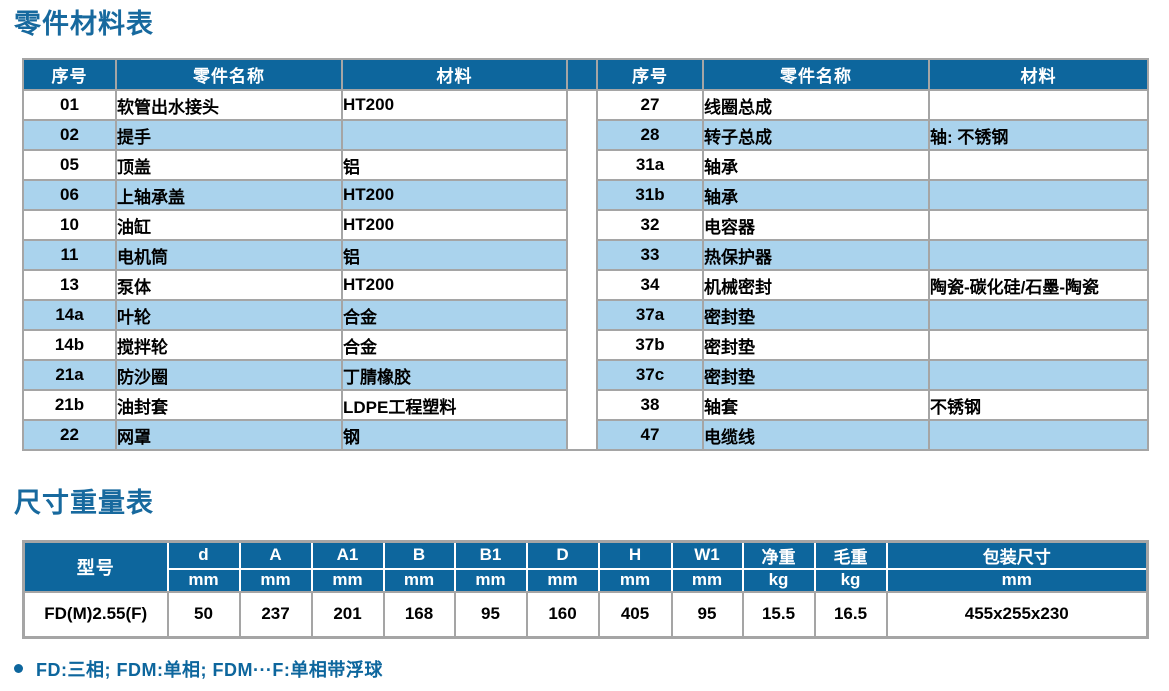 The width and height of the screenshot is (1169, 691). I want to click on col-header-a1: A1, so click(347, 555).